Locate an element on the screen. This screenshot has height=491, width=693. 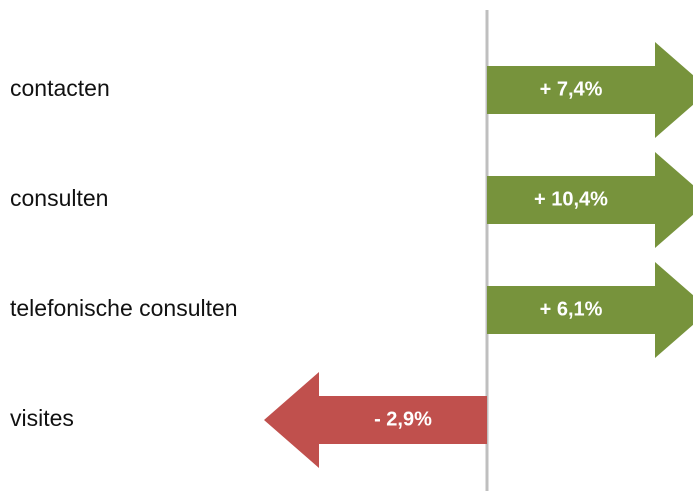
row-label: contacten is located at coordinates (60, 88).